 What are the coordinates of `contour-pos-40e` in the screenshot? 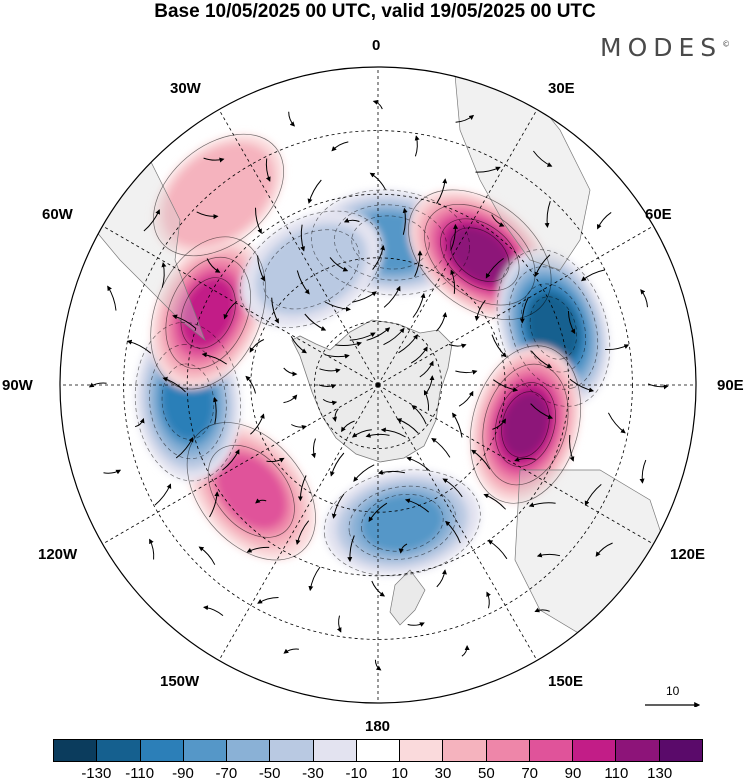 It's located at (480, 254).